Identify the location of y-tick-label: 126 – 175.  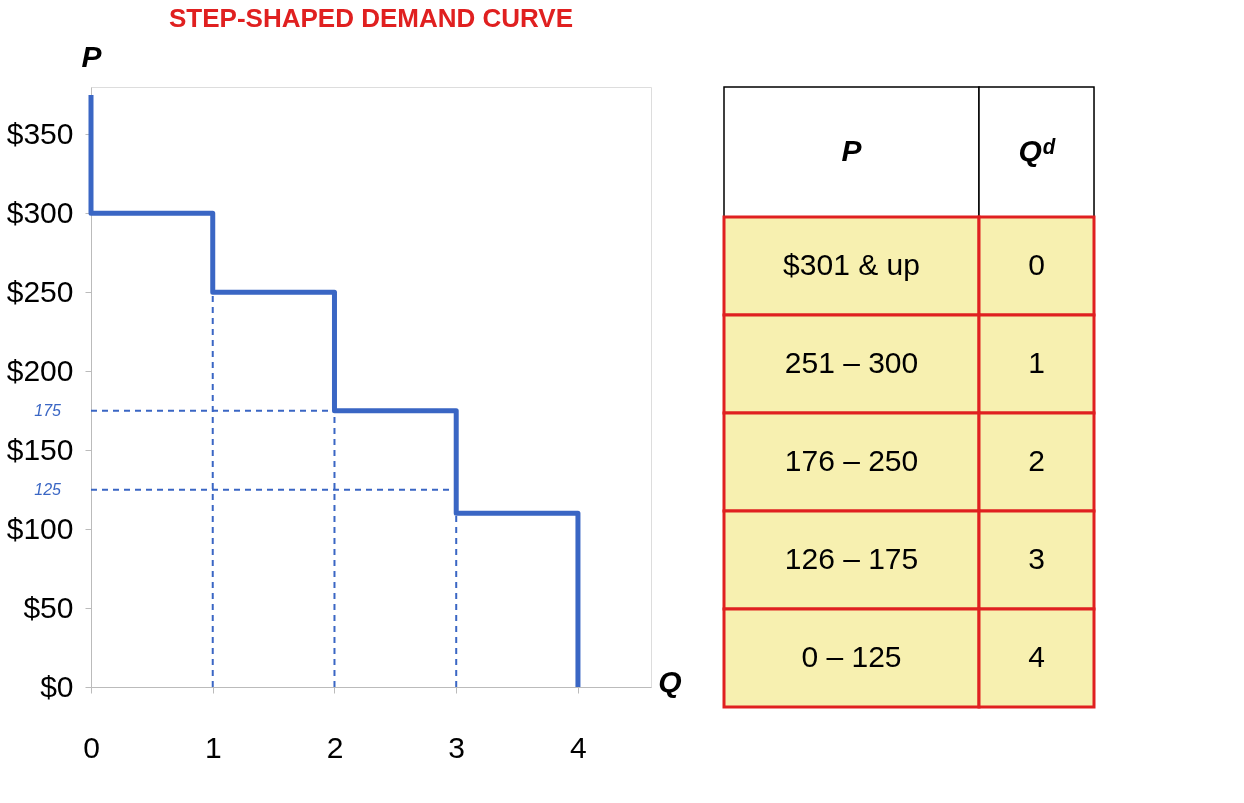
(851, 558).